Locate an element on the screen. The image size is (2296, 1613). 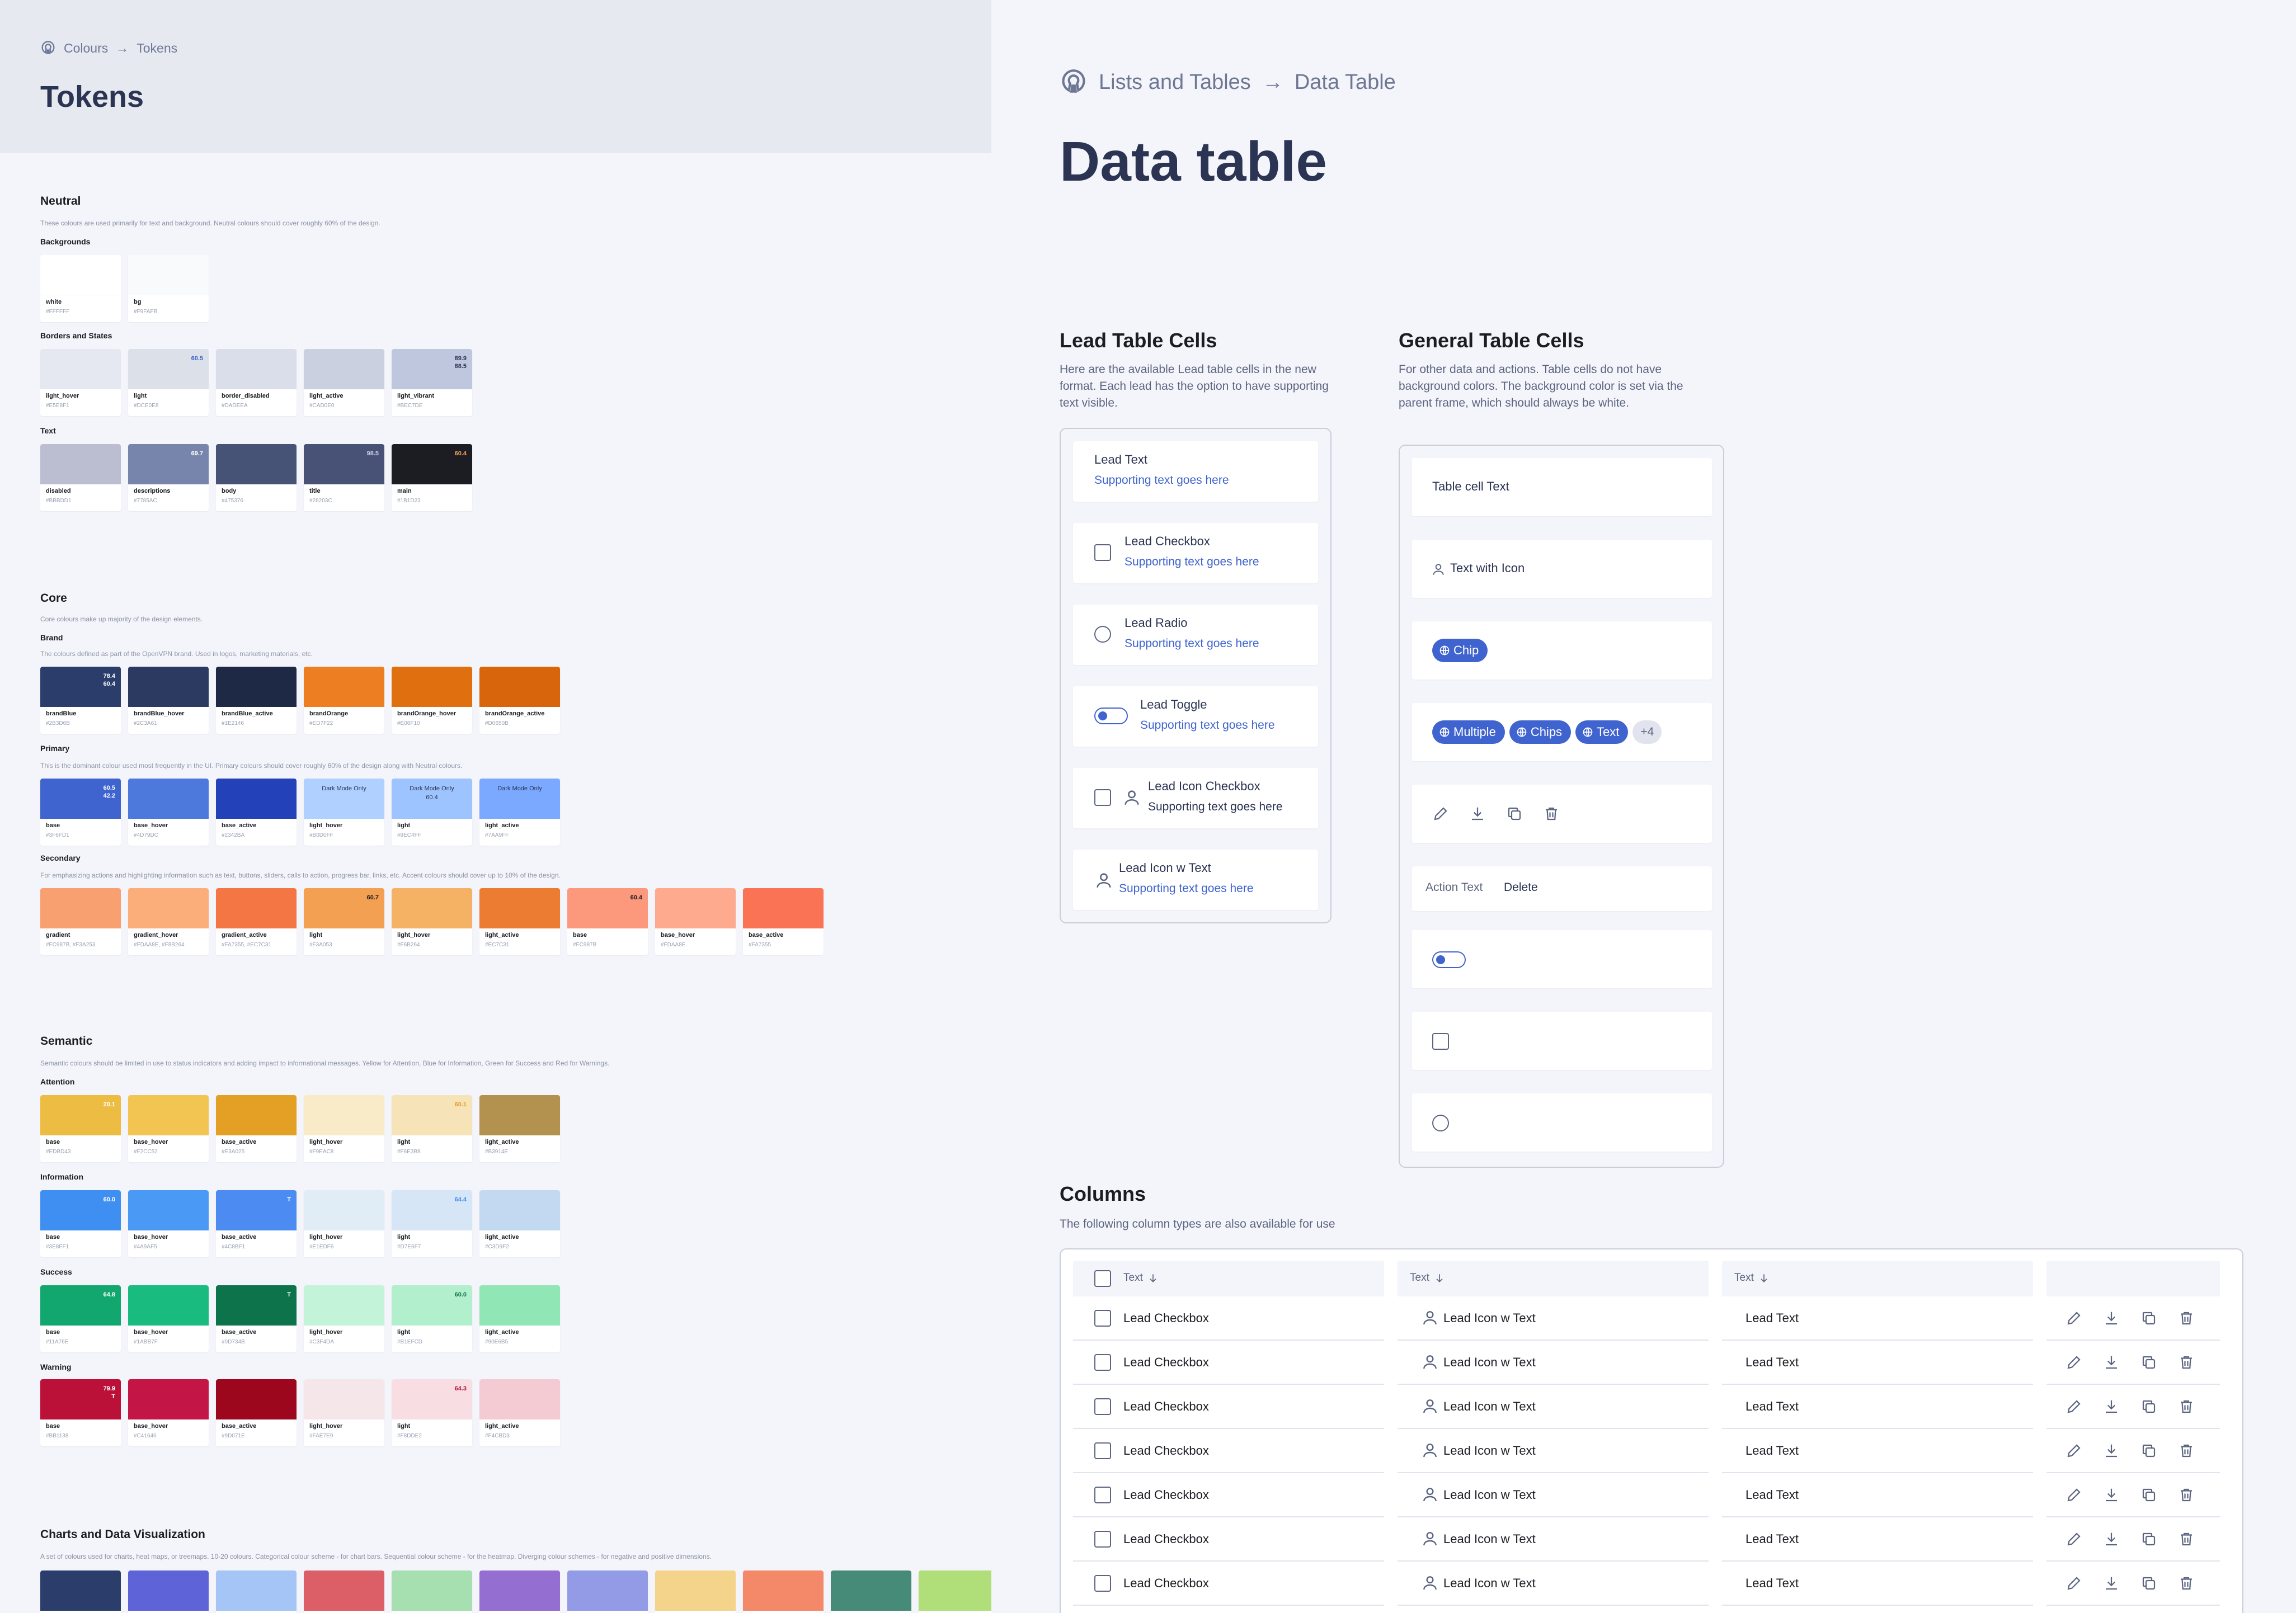
lead-checkbox-cell: Lead Checkbox Supporting text goes here is located at coordinates (1196, 553).